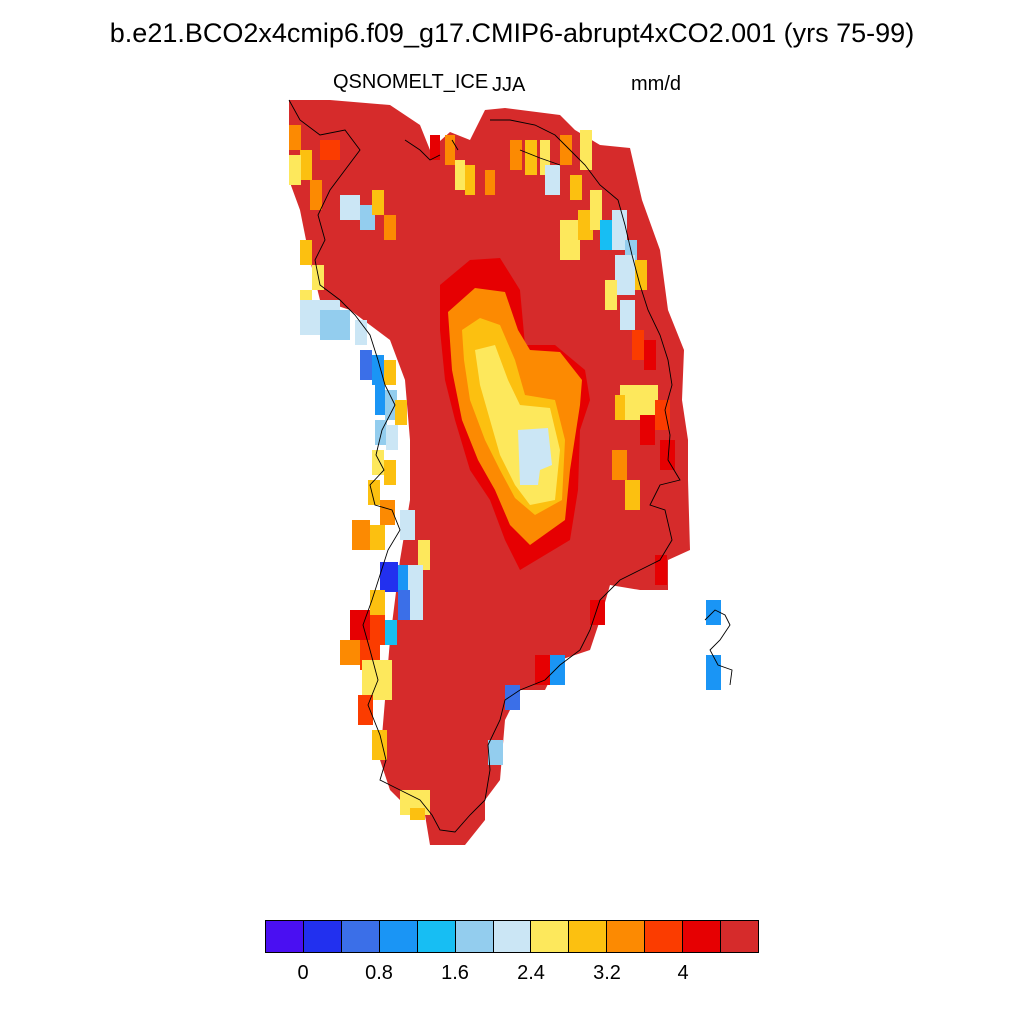  Describe the element at coordinates (303, 973) in the screenshot. I see `colorbar-label: 0` at that location.